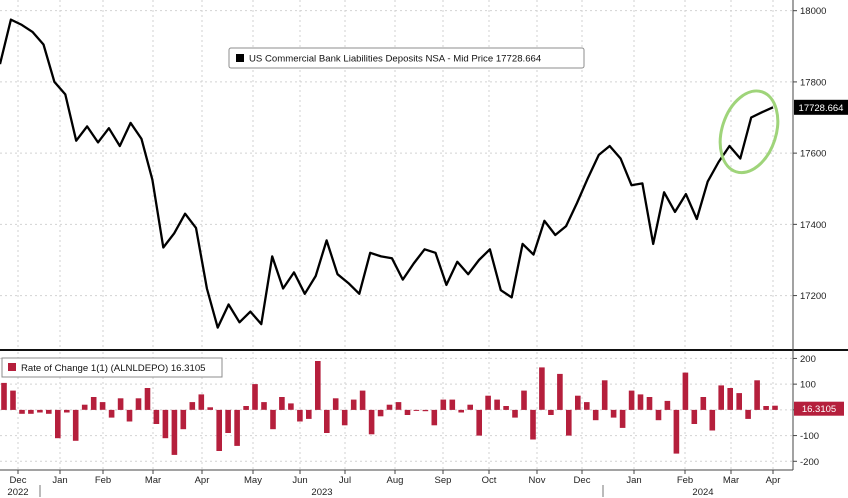 The image size is (848, 498). What do you see at coordinates (813, 154) in the screenshot?
I see `main-y-tick-label: 17600` at bounding box center [813, 154].